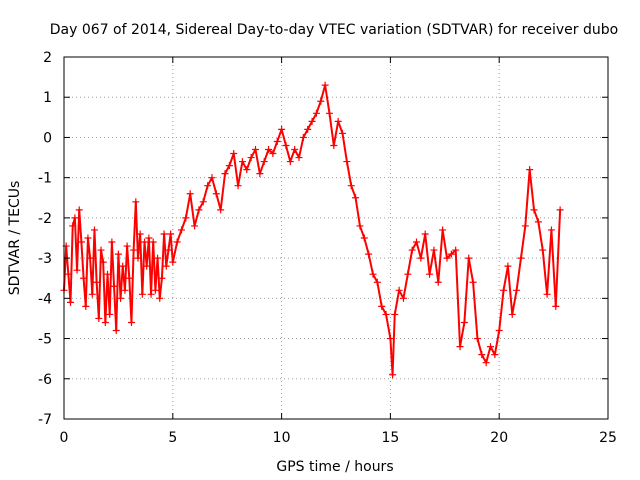 The height and width of the screenshot is (480, 640). I want to click on x-tick-label: 0, so click(64, 438).